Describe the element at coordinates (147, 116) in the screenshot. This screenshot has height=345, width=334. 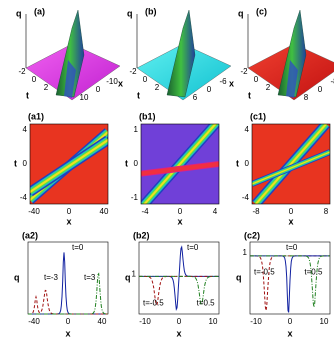
I see `panel-label: (b1)` at that location.